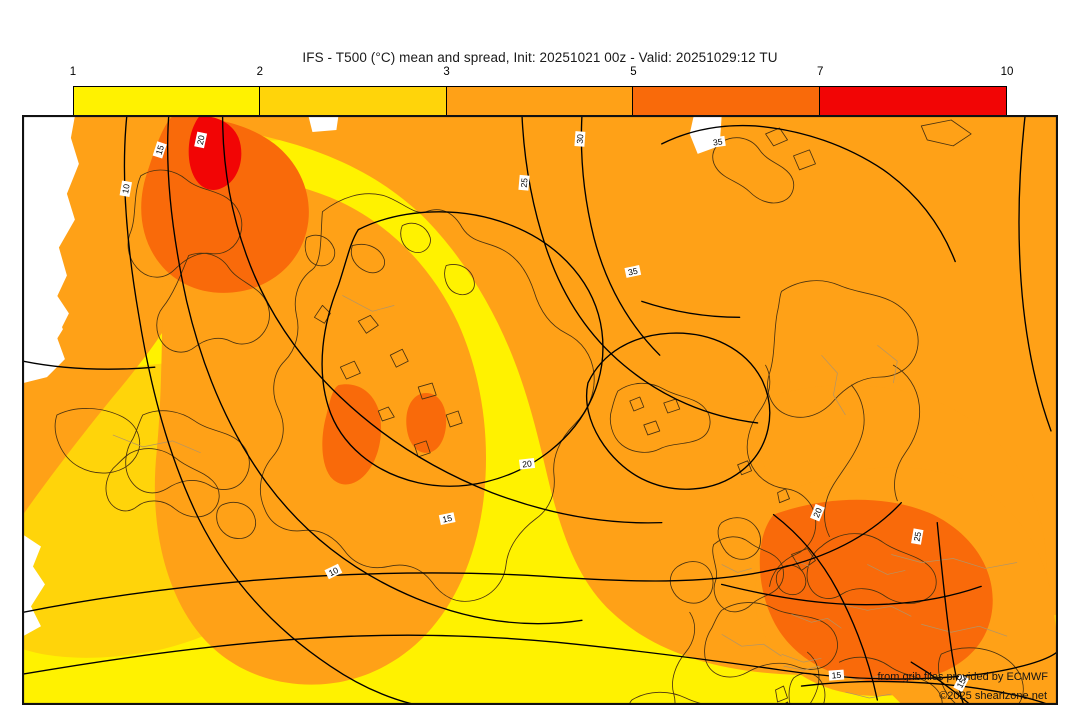 The width and height of the screenshot is (1080, 718). What do you see at coordinates (97, 441) in the screenshot?
I see `coast-hudson` at bounding box center [97, 441].